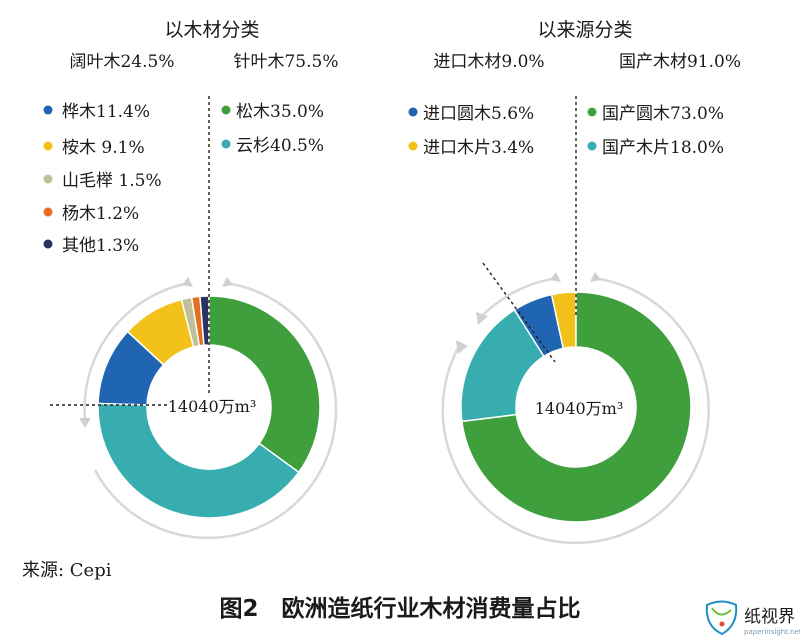 The width and height of the screenshot is (800, 643). What do you see at coordinates (478, 148) in the screenshot?
I see `legend-item-imported-chips: 进口木片3.4%` at bounding box center [478, 148].